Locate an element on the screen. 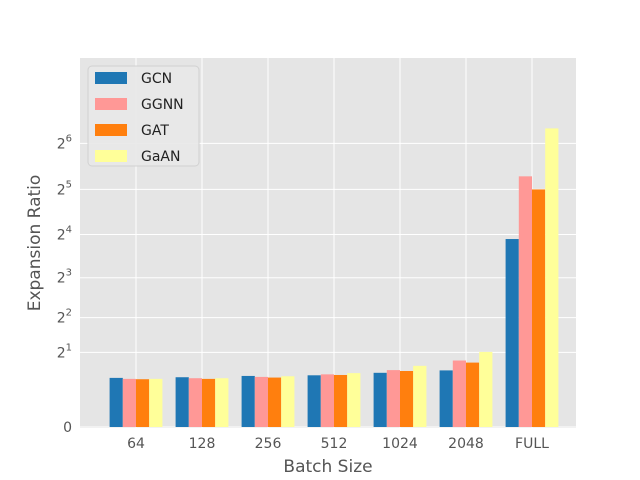 This screenshot has width=640, height=480. y-tick-label: 21 is located at coordinates (64, 351).